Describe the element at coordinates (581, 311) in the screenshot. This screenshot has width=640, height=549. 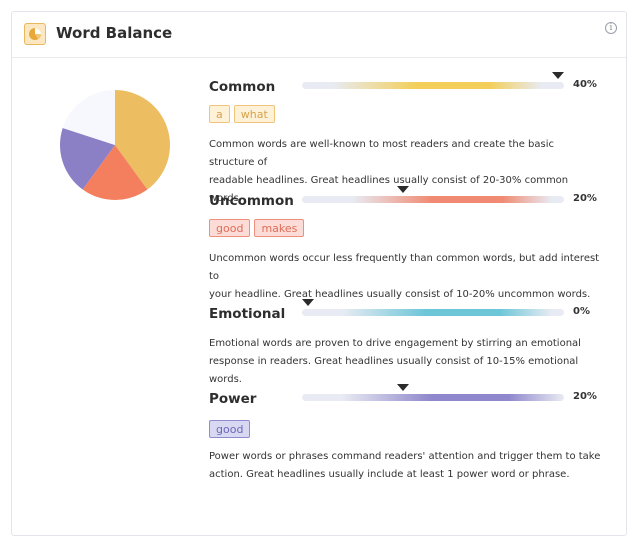
I see `percent-value: 0%` at that location.